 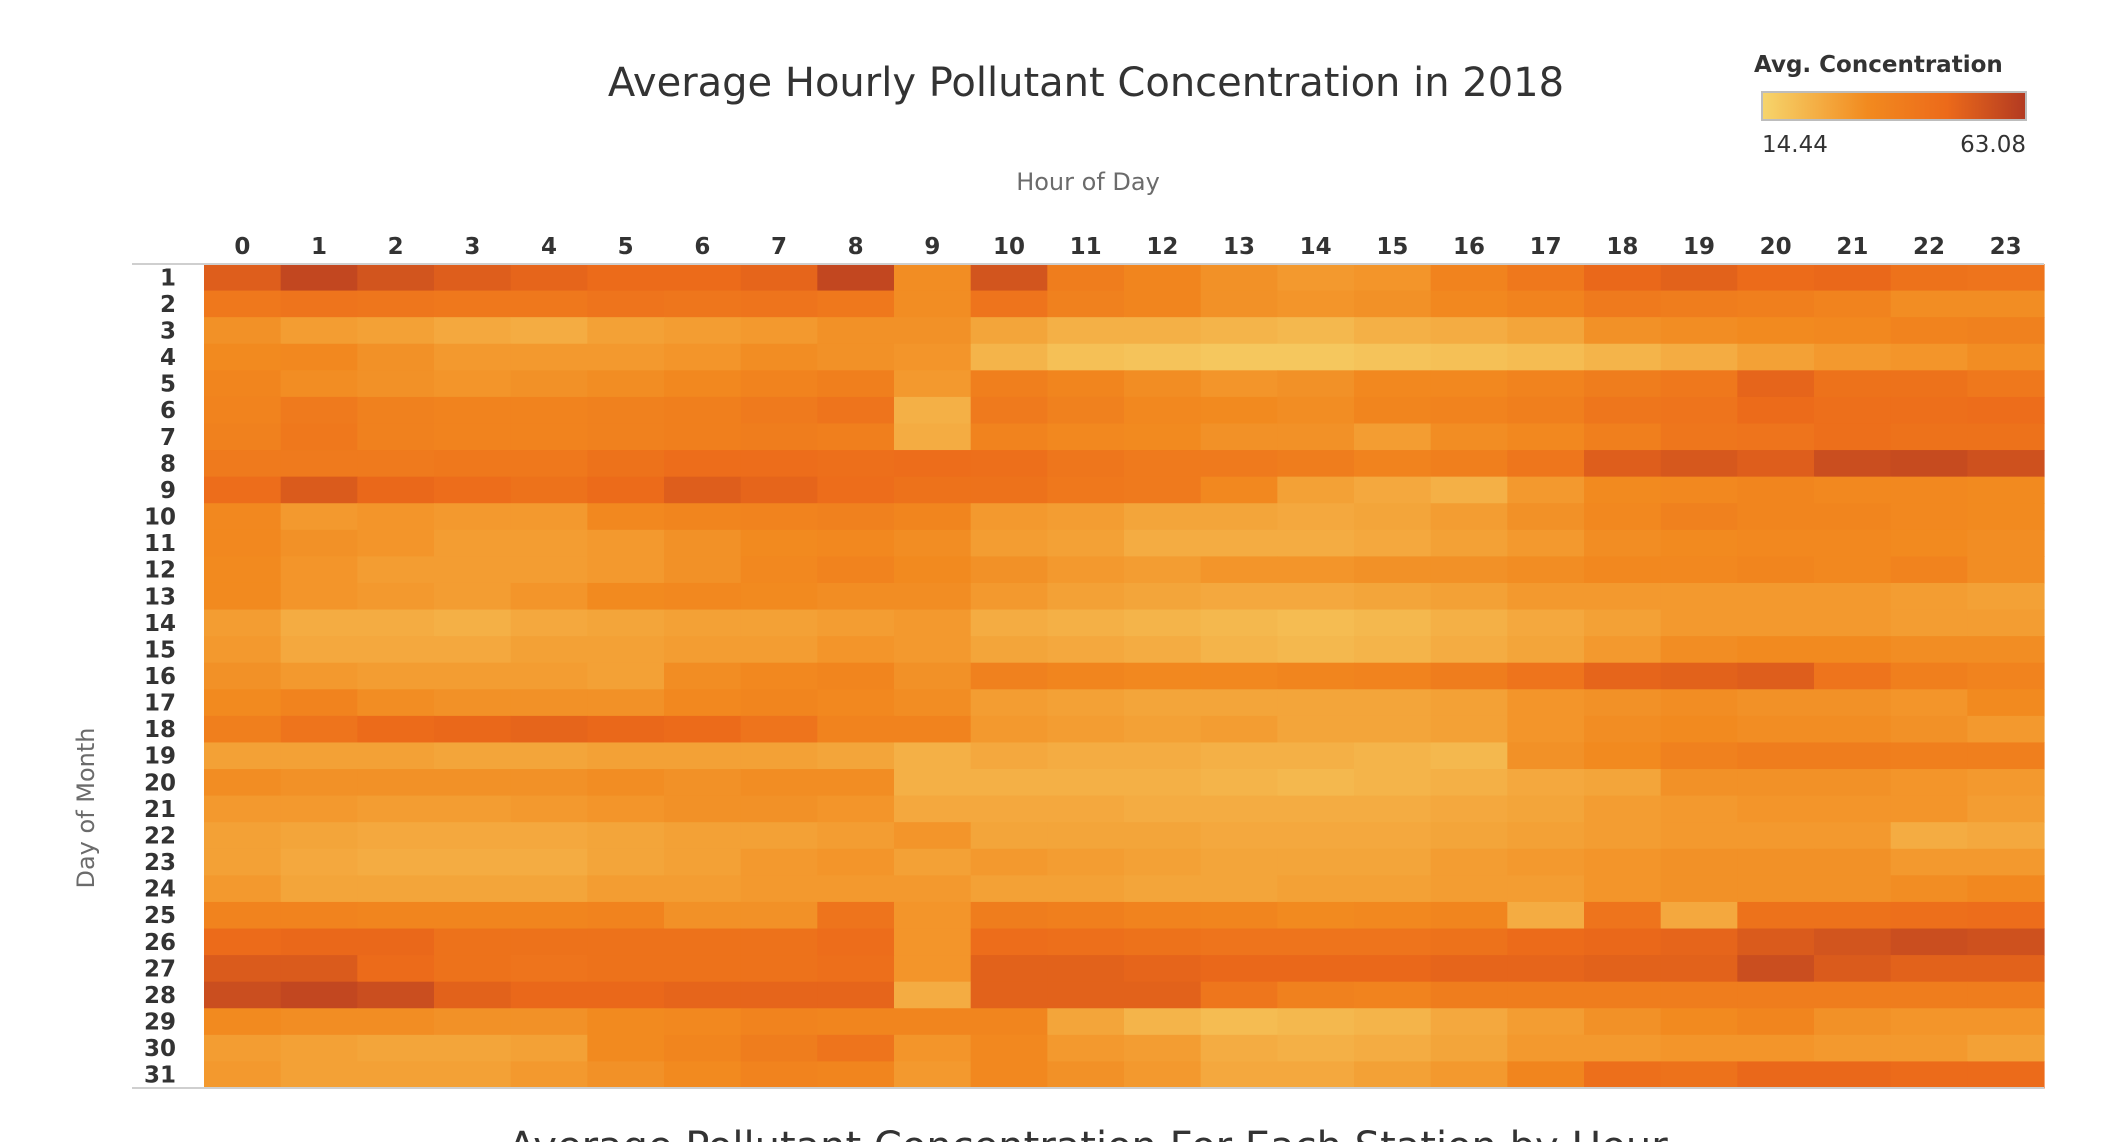 What do you see at coordinates (1776, 247) in the screenshot?
I see `x-tick-label: 20` at bounding box center [1776, 247].